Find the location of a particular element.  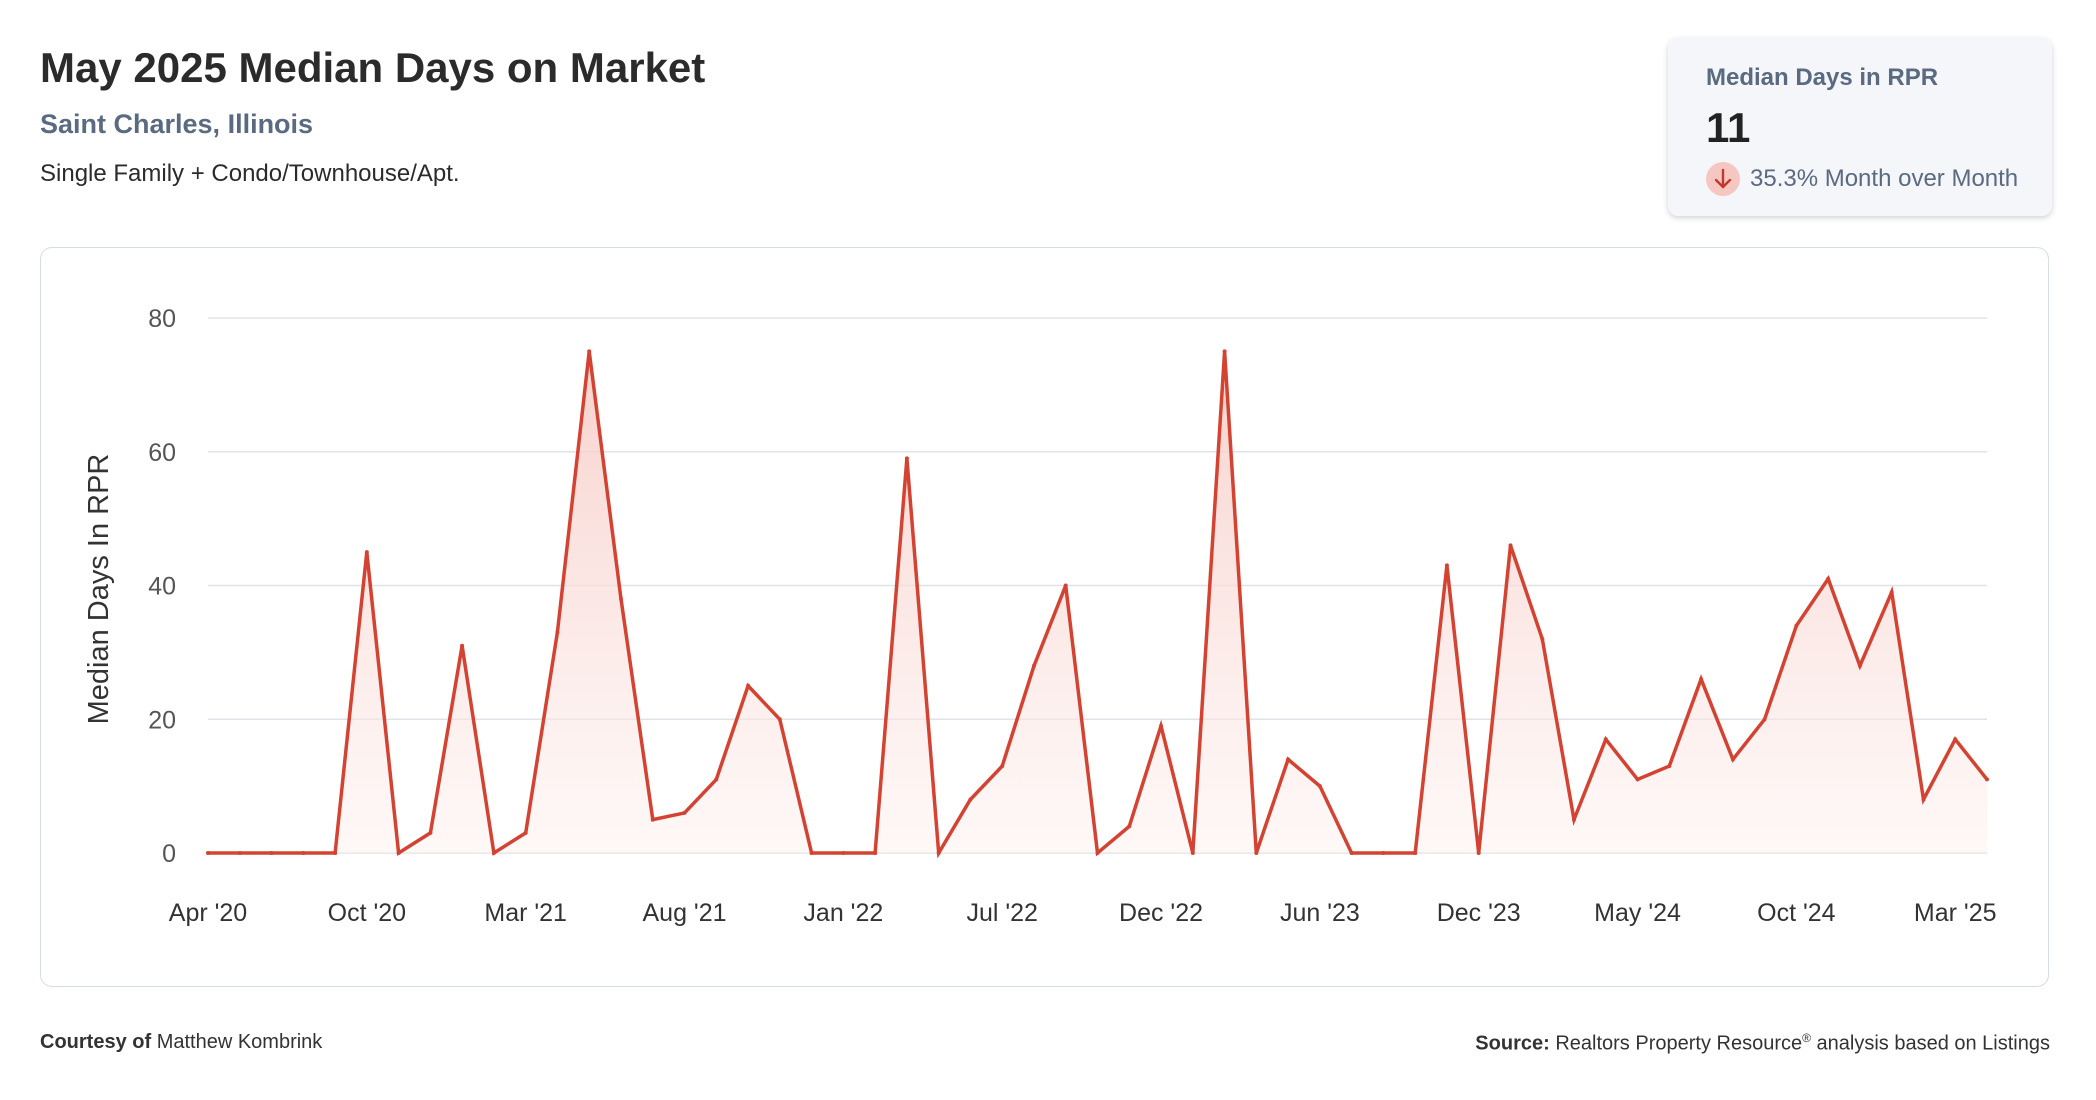

x-tick-label: Aug '21 is located at coordinates (685, 913).